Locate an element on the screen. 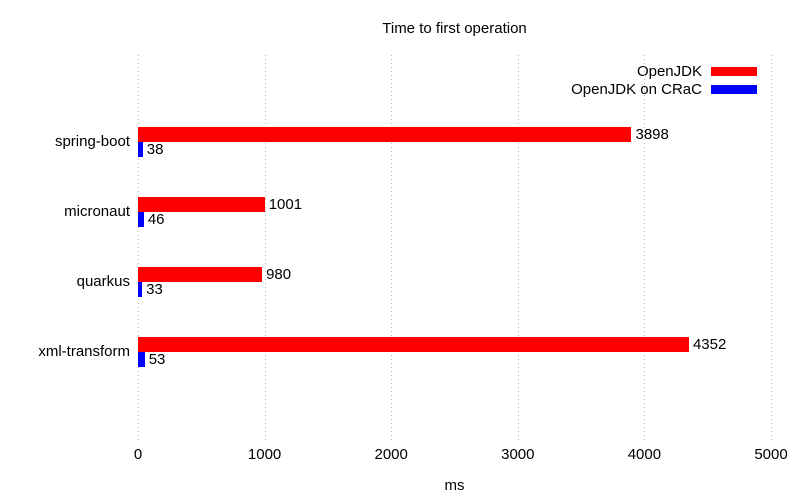 This screenshot has height=500, width=800. bar-value-label: 46 is located at coordinates (156, 219).